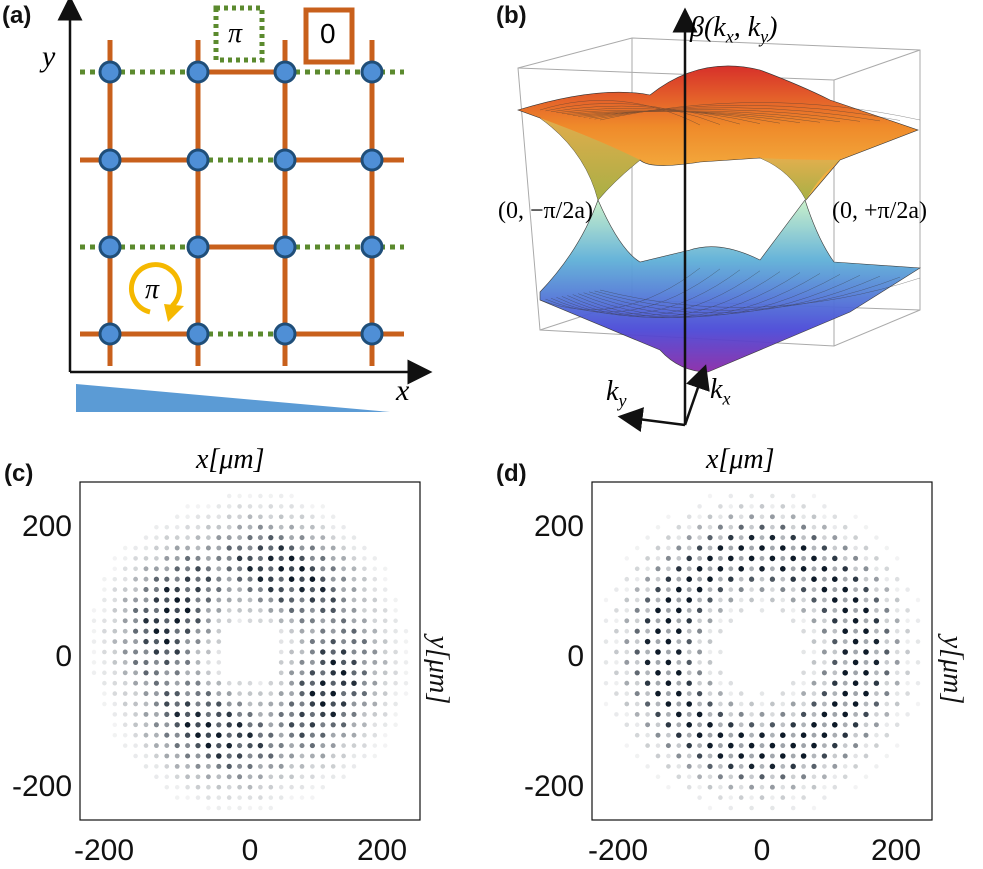 The image size is (983, 869). What do you see at coordinates (17, 15) in the screenshot?
I see `panel-a-label: (a)` at bounding box center [17, 15].